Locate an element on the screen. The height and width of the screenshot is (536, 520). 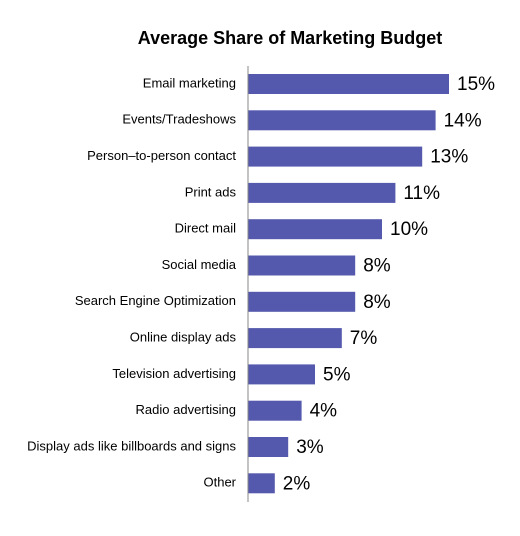
bar-group: Display ads like billboards and signs 3% is located at coordinates (175, 447).